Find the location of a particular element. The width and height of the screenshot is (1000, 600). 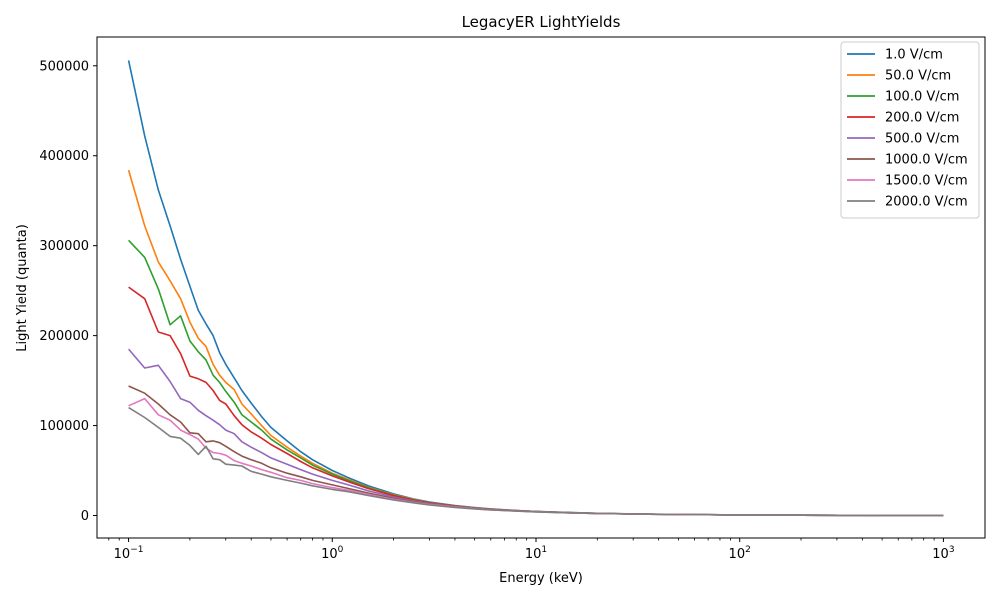

legend-box is located at coordinates (910, 130).